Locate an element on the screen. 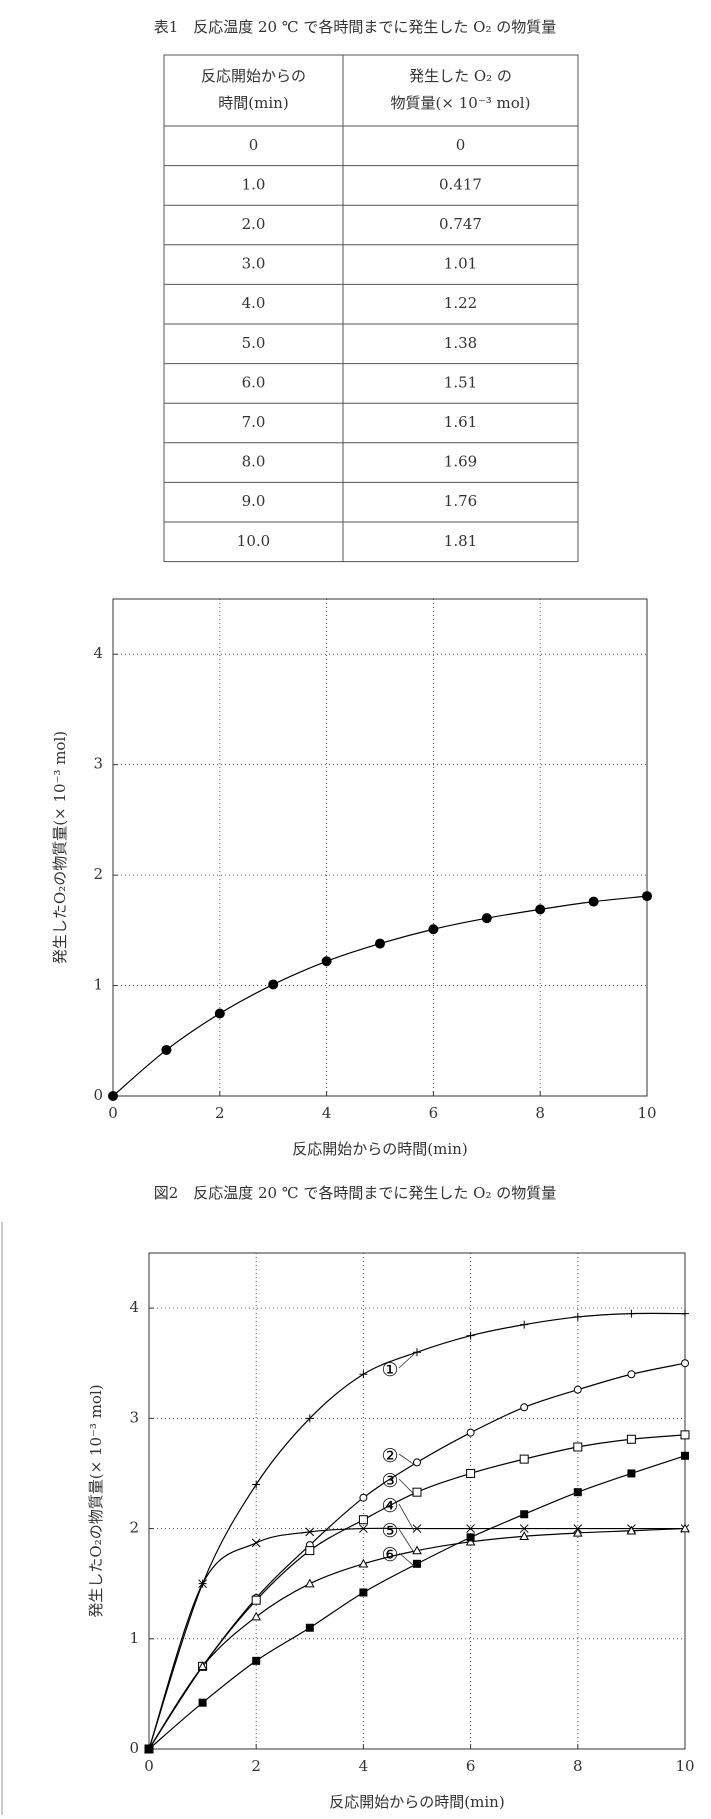 Image resolution: width=711 pixels, height=1819 pixels. series-label: ② is located at coordinates (389, 1456).